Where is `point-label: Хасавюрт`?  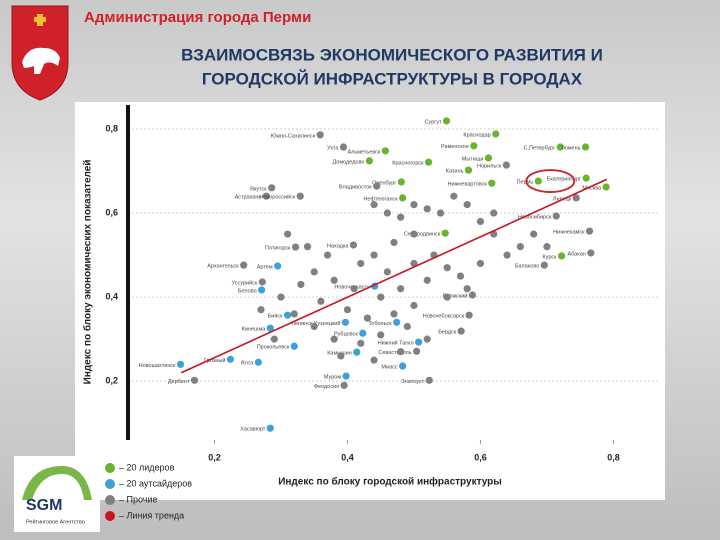 point-label: Хасавюрт is located at coordinates (253, 430).